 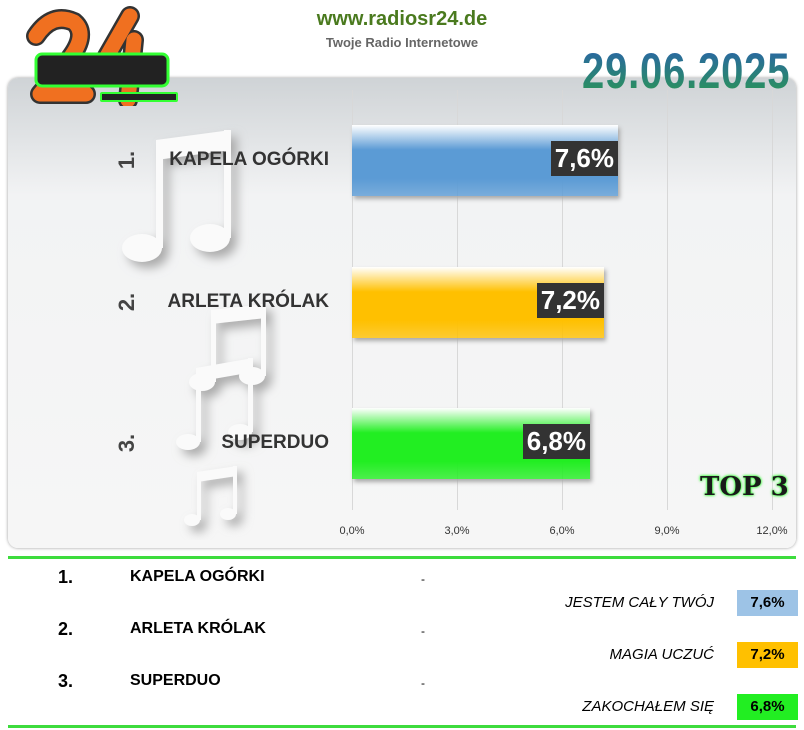 I want to click on table-value: 7,6%, so click(x=767, y=603).